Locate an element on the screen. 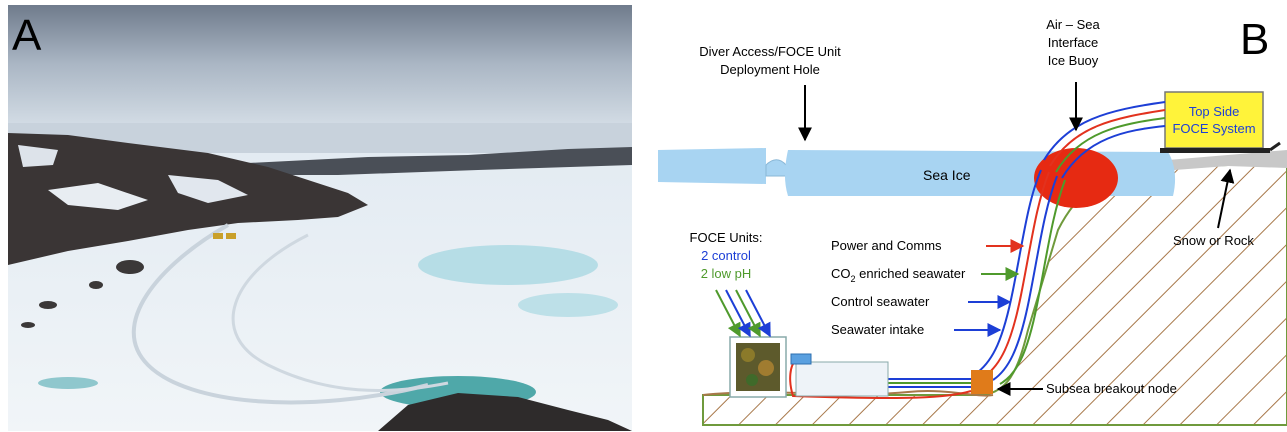  small-hole is located at coordinates (68, 383).